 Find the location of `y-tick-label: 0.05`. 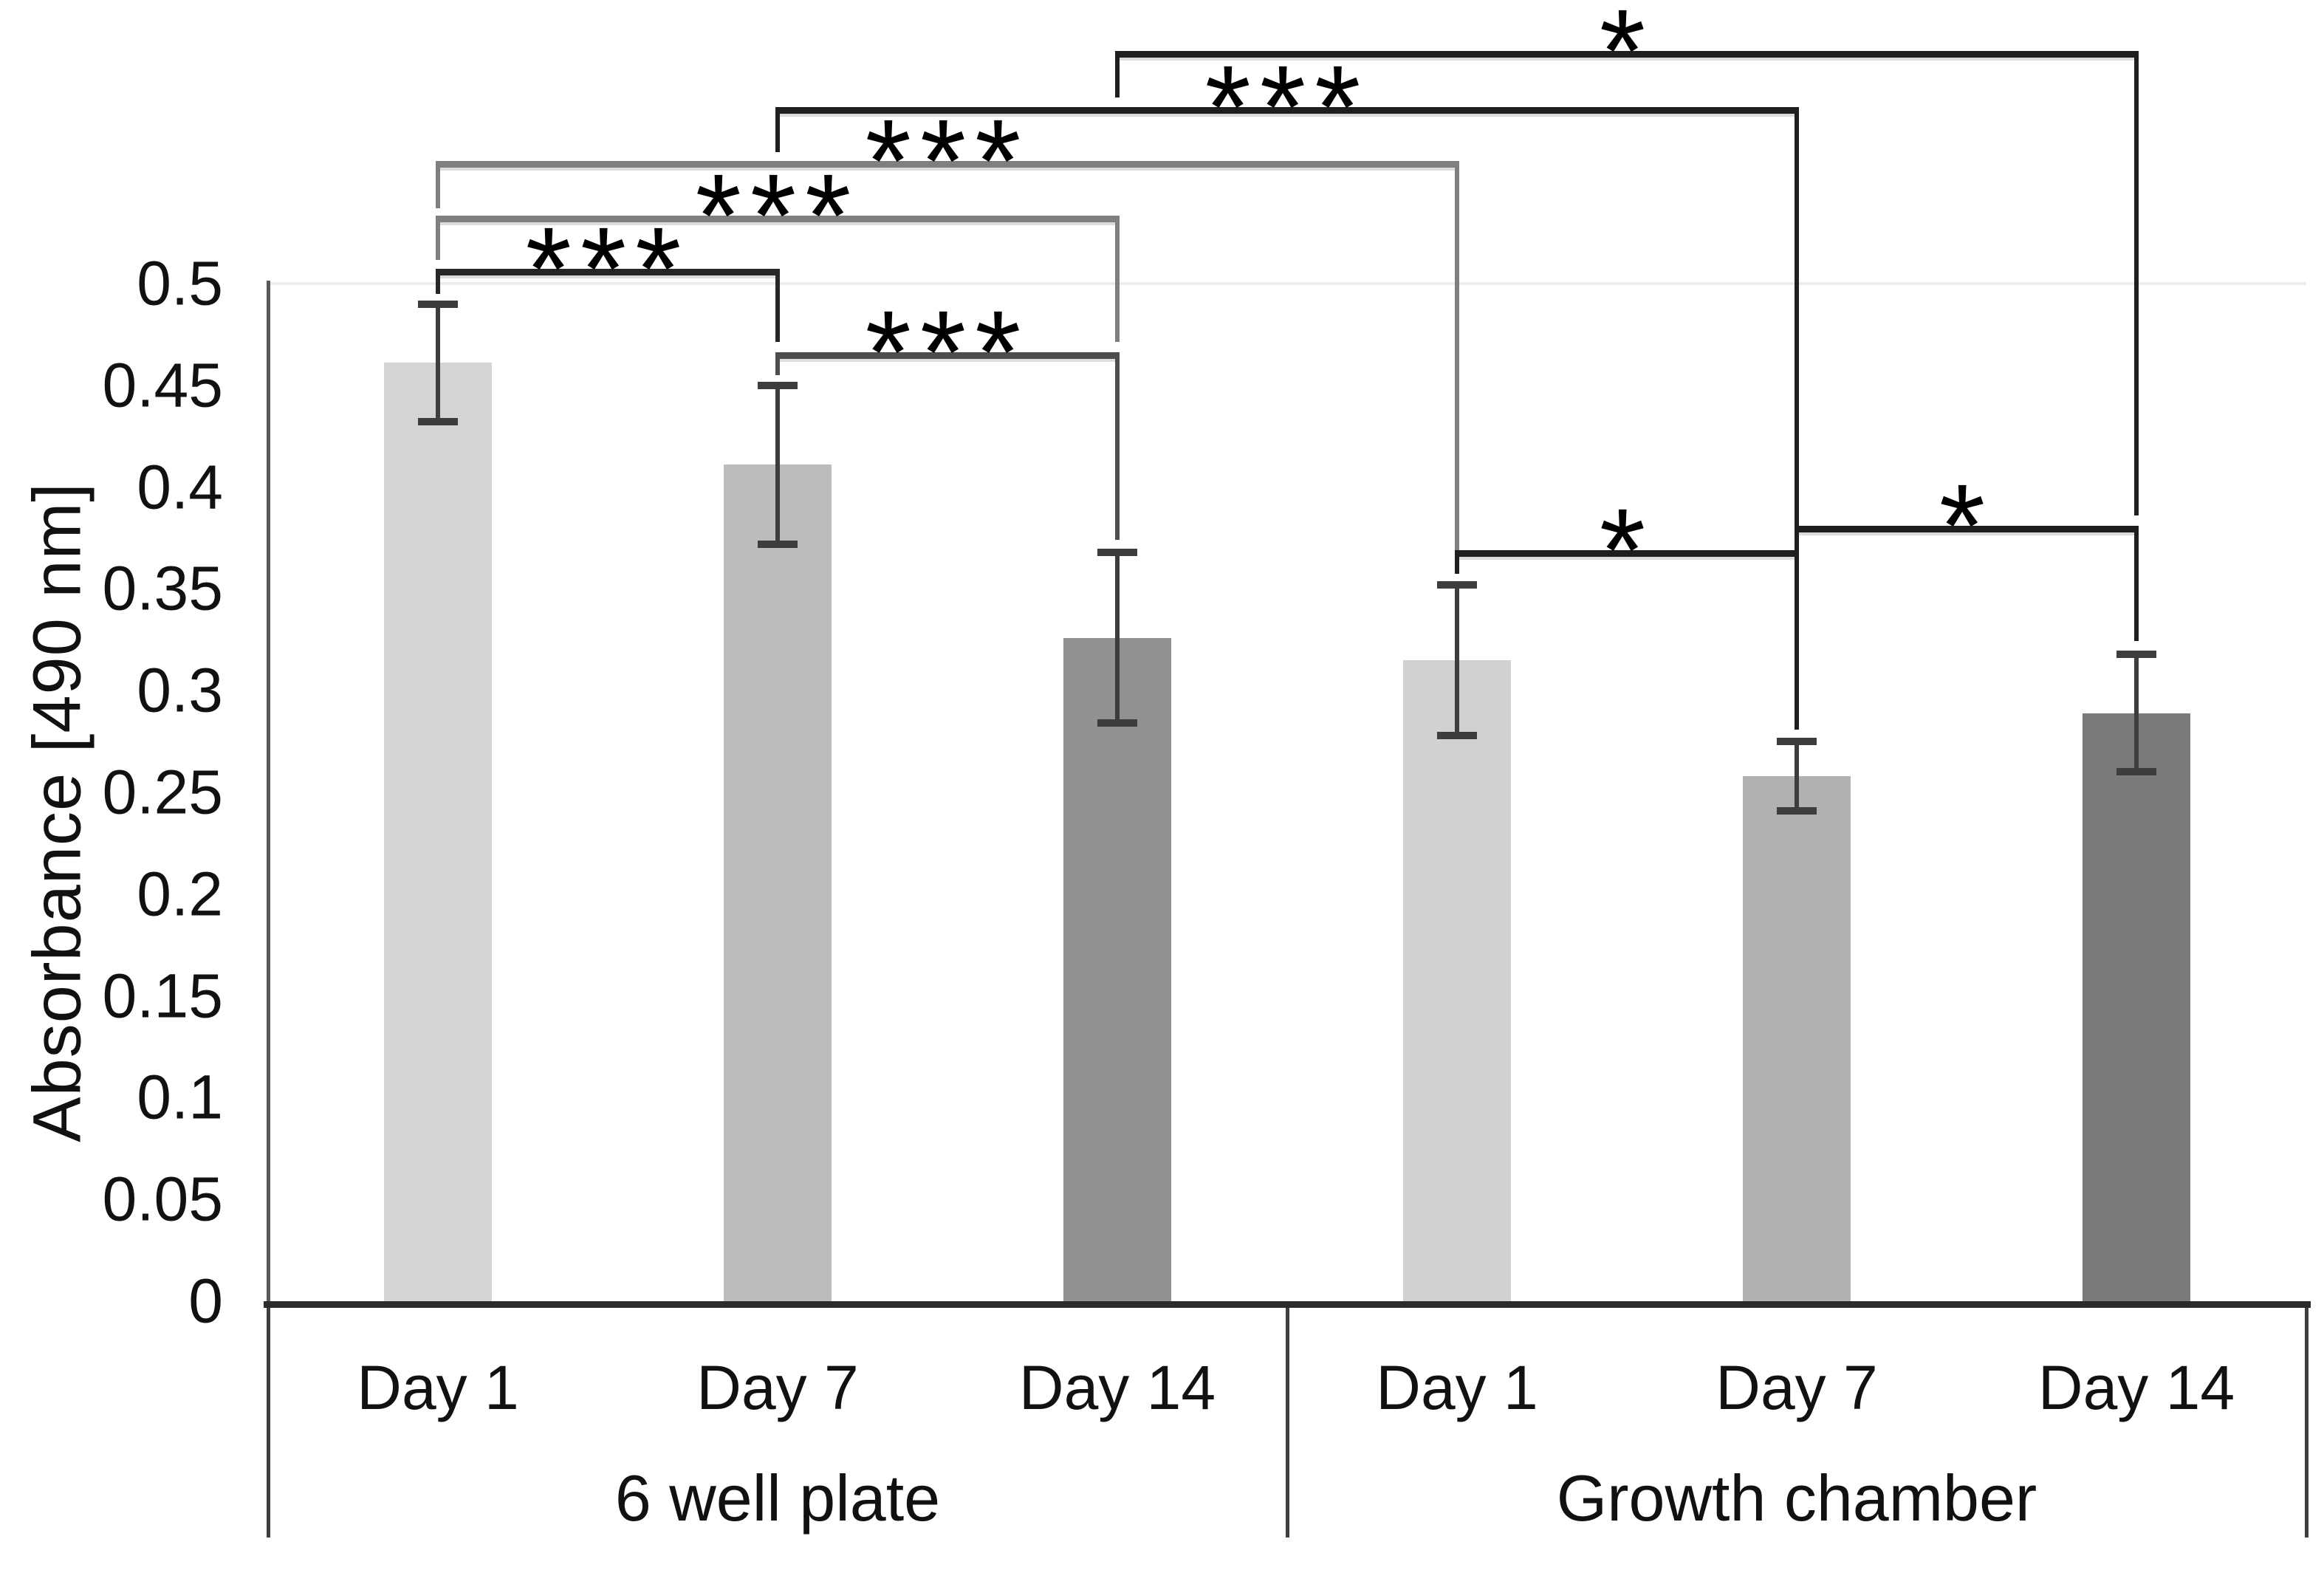

y-tick-label: 0.05 is located at coordinates (163, 1199).